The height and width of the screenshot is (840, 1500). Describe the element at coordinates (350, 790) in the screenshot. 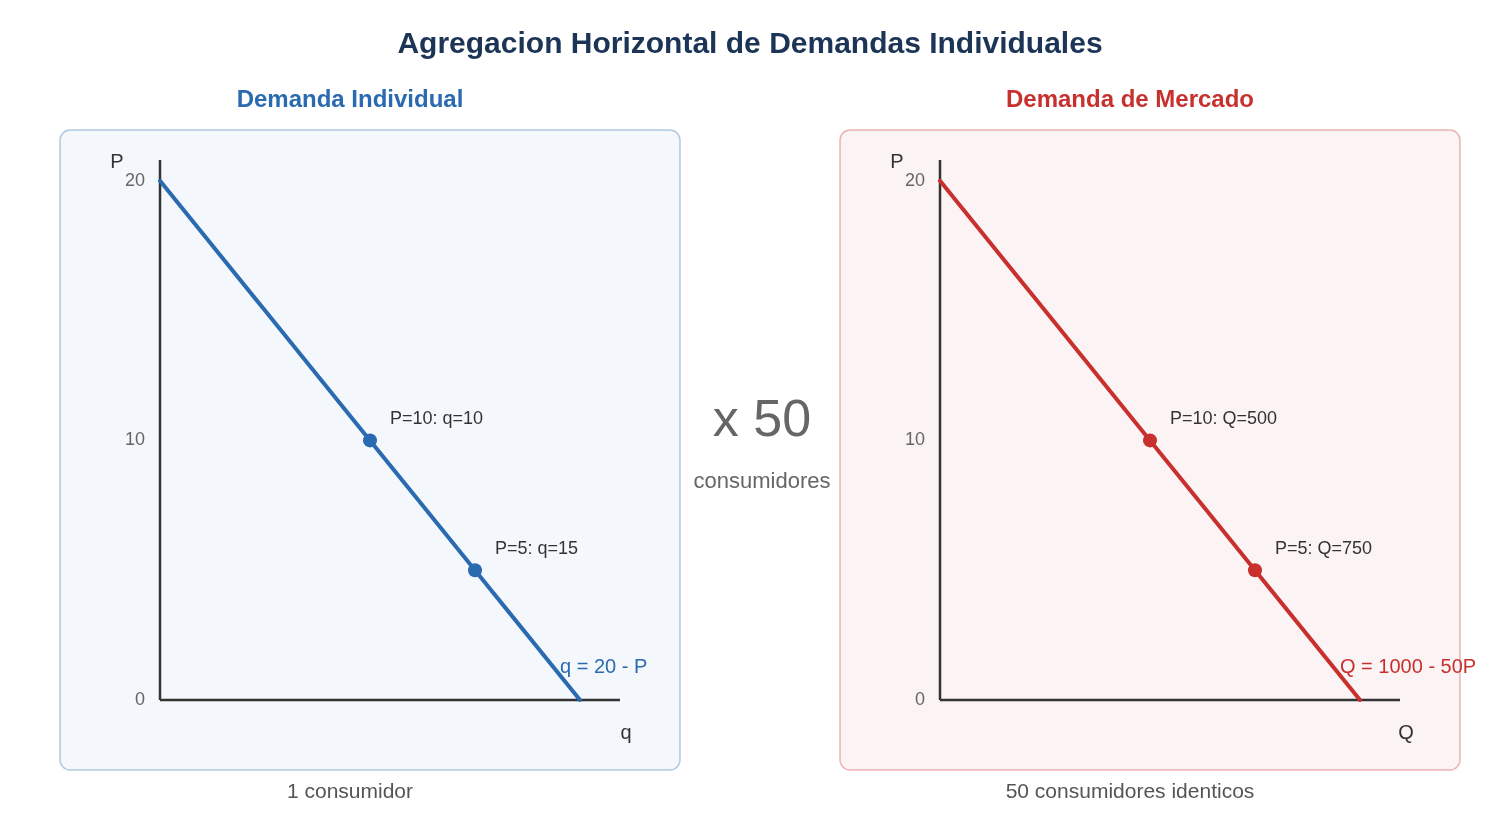

I see `text: 1 consumidor` at that location.